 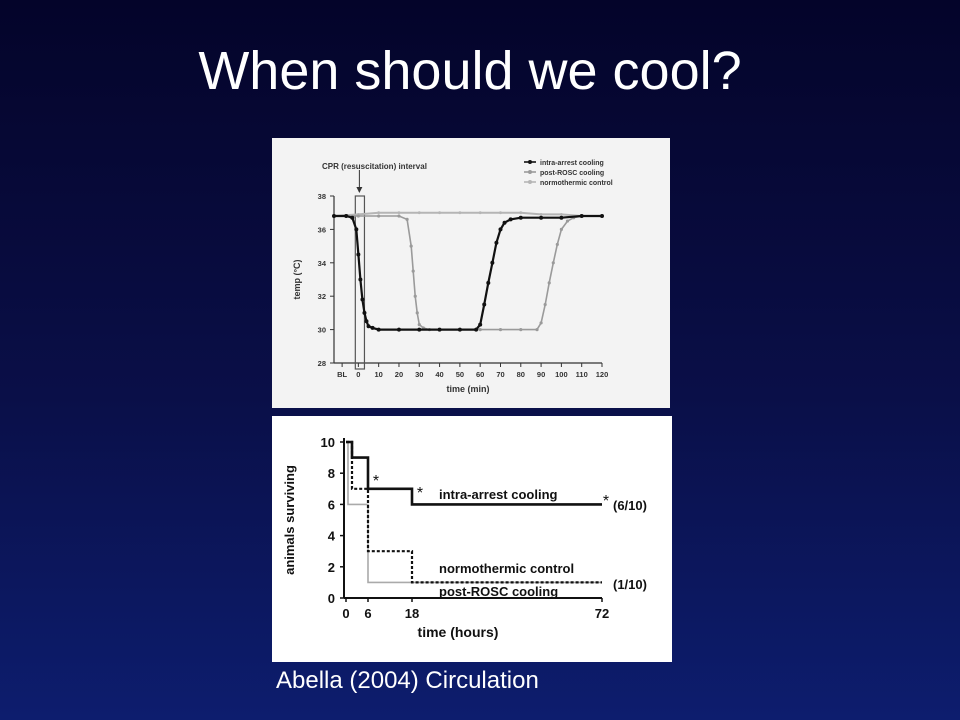 I want to click on cpr-arrow-head, so click(x=359, y=190).